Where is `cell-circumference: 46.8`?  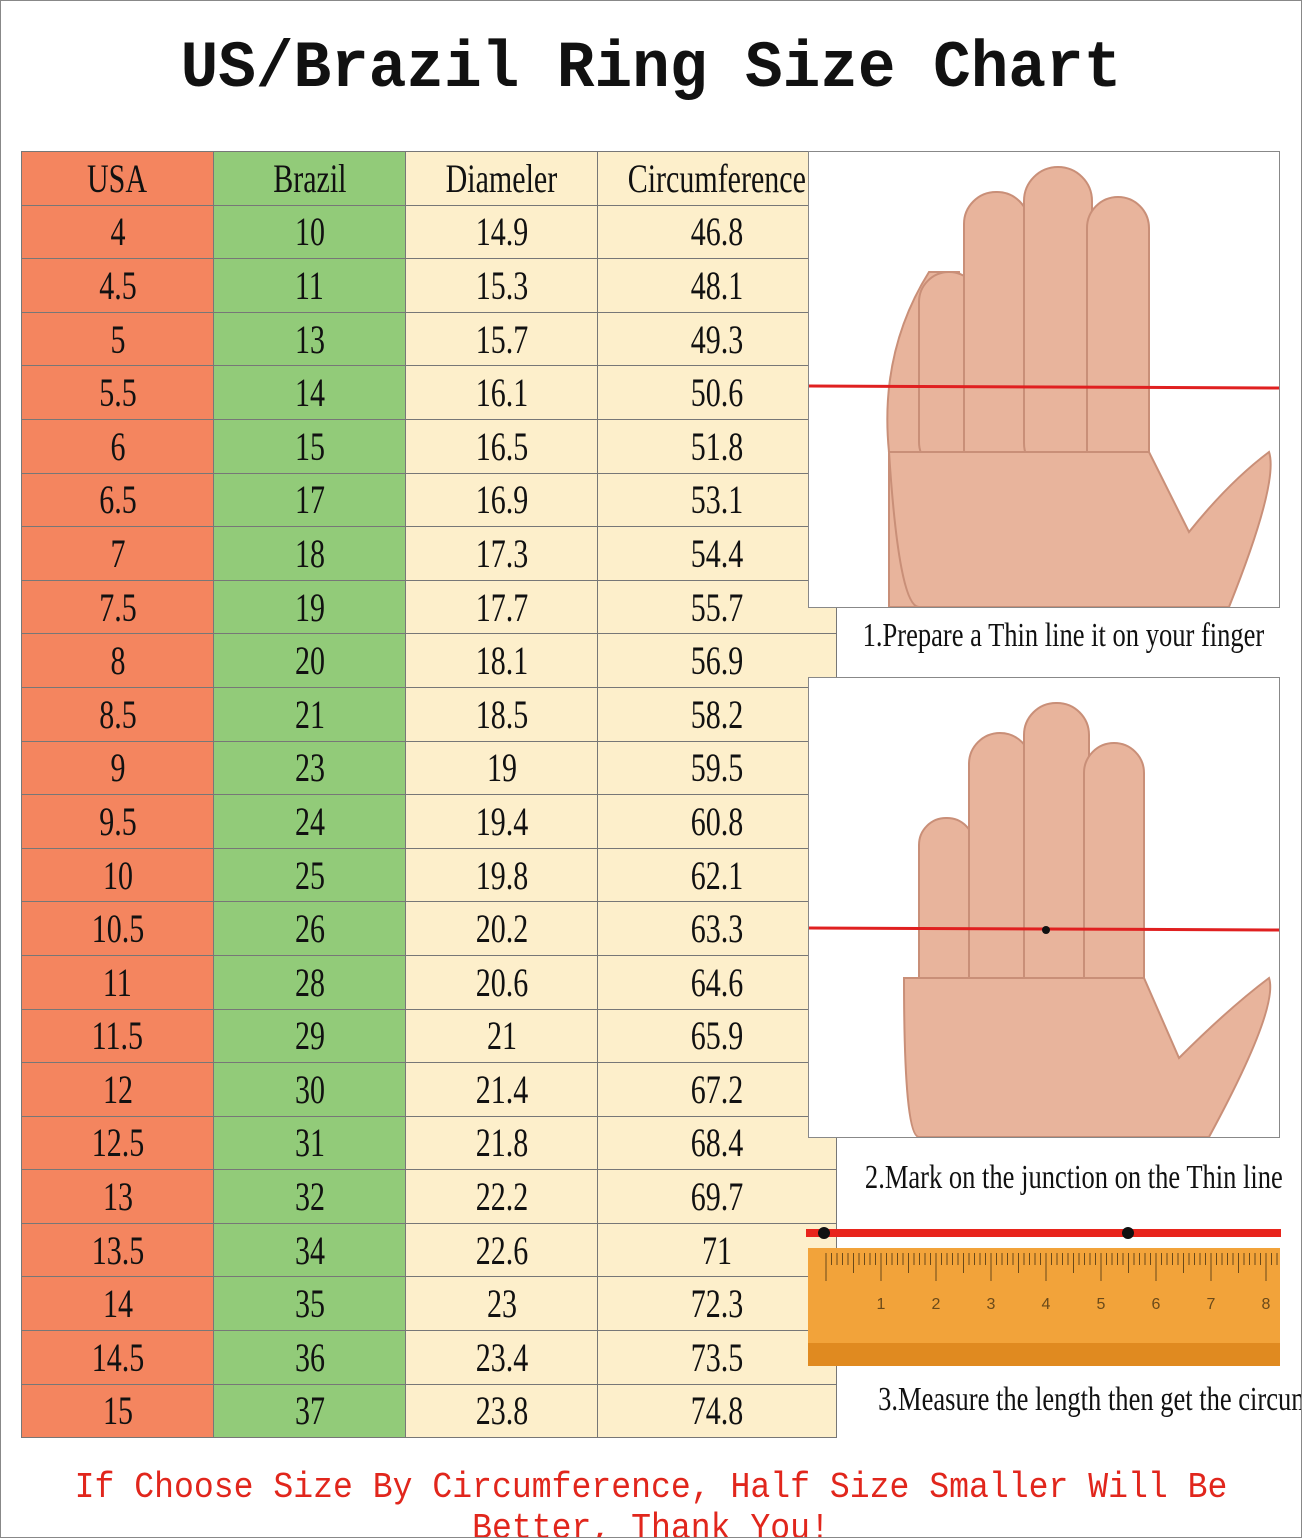 cell-circumference: 46.8 is located at coordinates (717, 232).